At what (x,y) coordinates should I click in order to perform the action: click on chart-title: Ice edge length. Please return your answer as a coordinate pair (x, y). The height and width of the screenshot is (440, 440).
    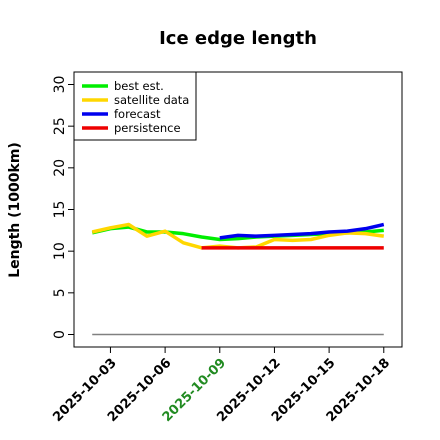
    Looking at the image, I should click on (238, 38).